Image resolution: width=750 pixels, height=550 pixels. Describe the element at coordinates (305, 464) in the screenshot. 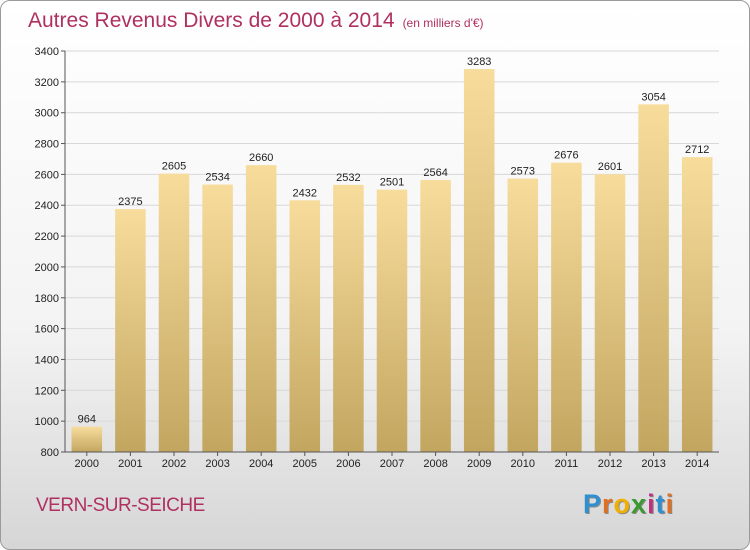

I see `x-tick-label-2005: 2005` at that location.